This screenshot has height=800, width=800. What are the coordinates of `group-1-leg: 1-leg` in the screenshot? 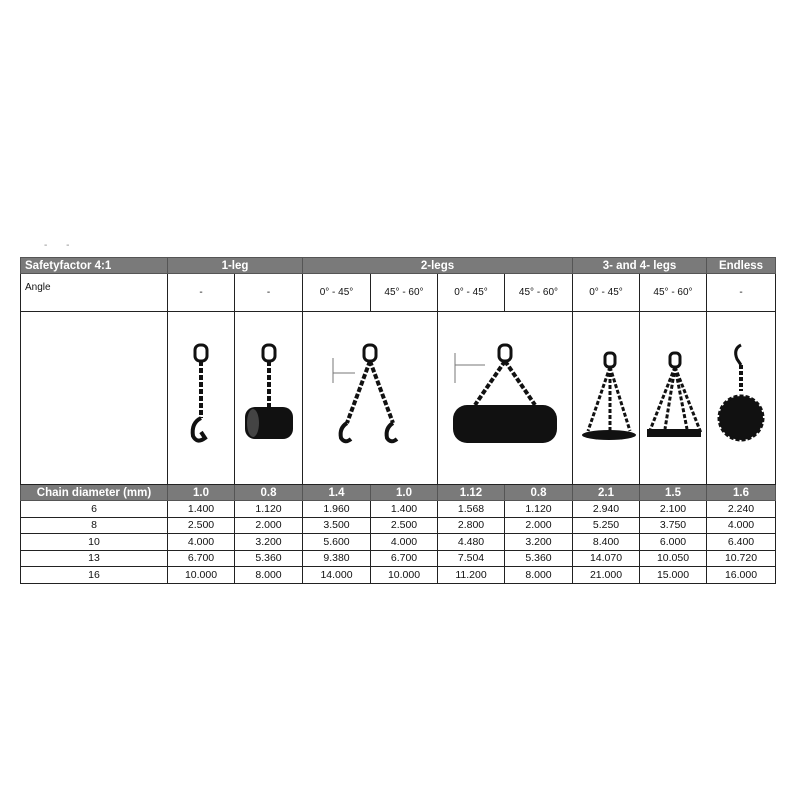 It's located at (235, 265).